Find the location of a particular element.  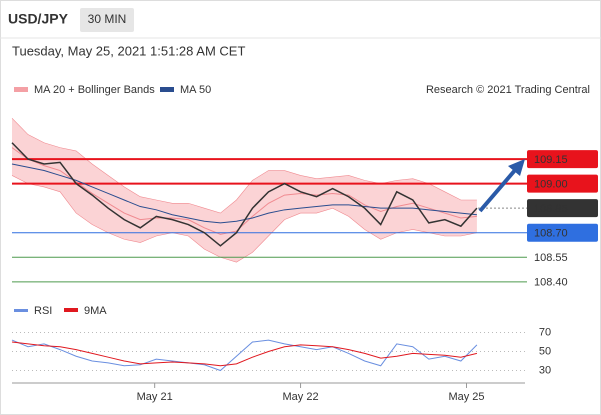

forecast-arrow is located at coordinates (501, 186).